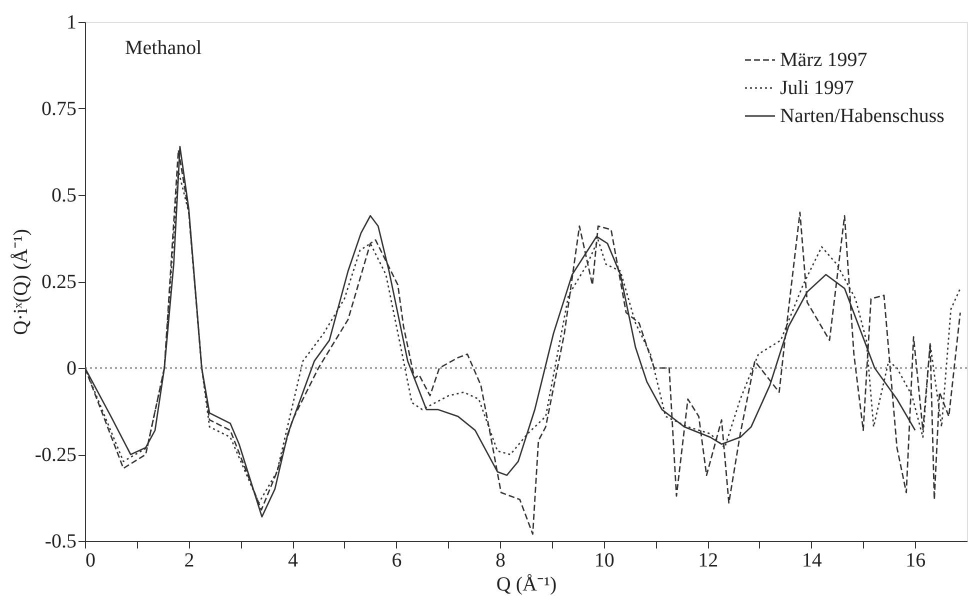 The image size is (978, 602). Describe the element at coordinates (189, 561) in the screenshot. I see `x-tick-label: 2` at that location.